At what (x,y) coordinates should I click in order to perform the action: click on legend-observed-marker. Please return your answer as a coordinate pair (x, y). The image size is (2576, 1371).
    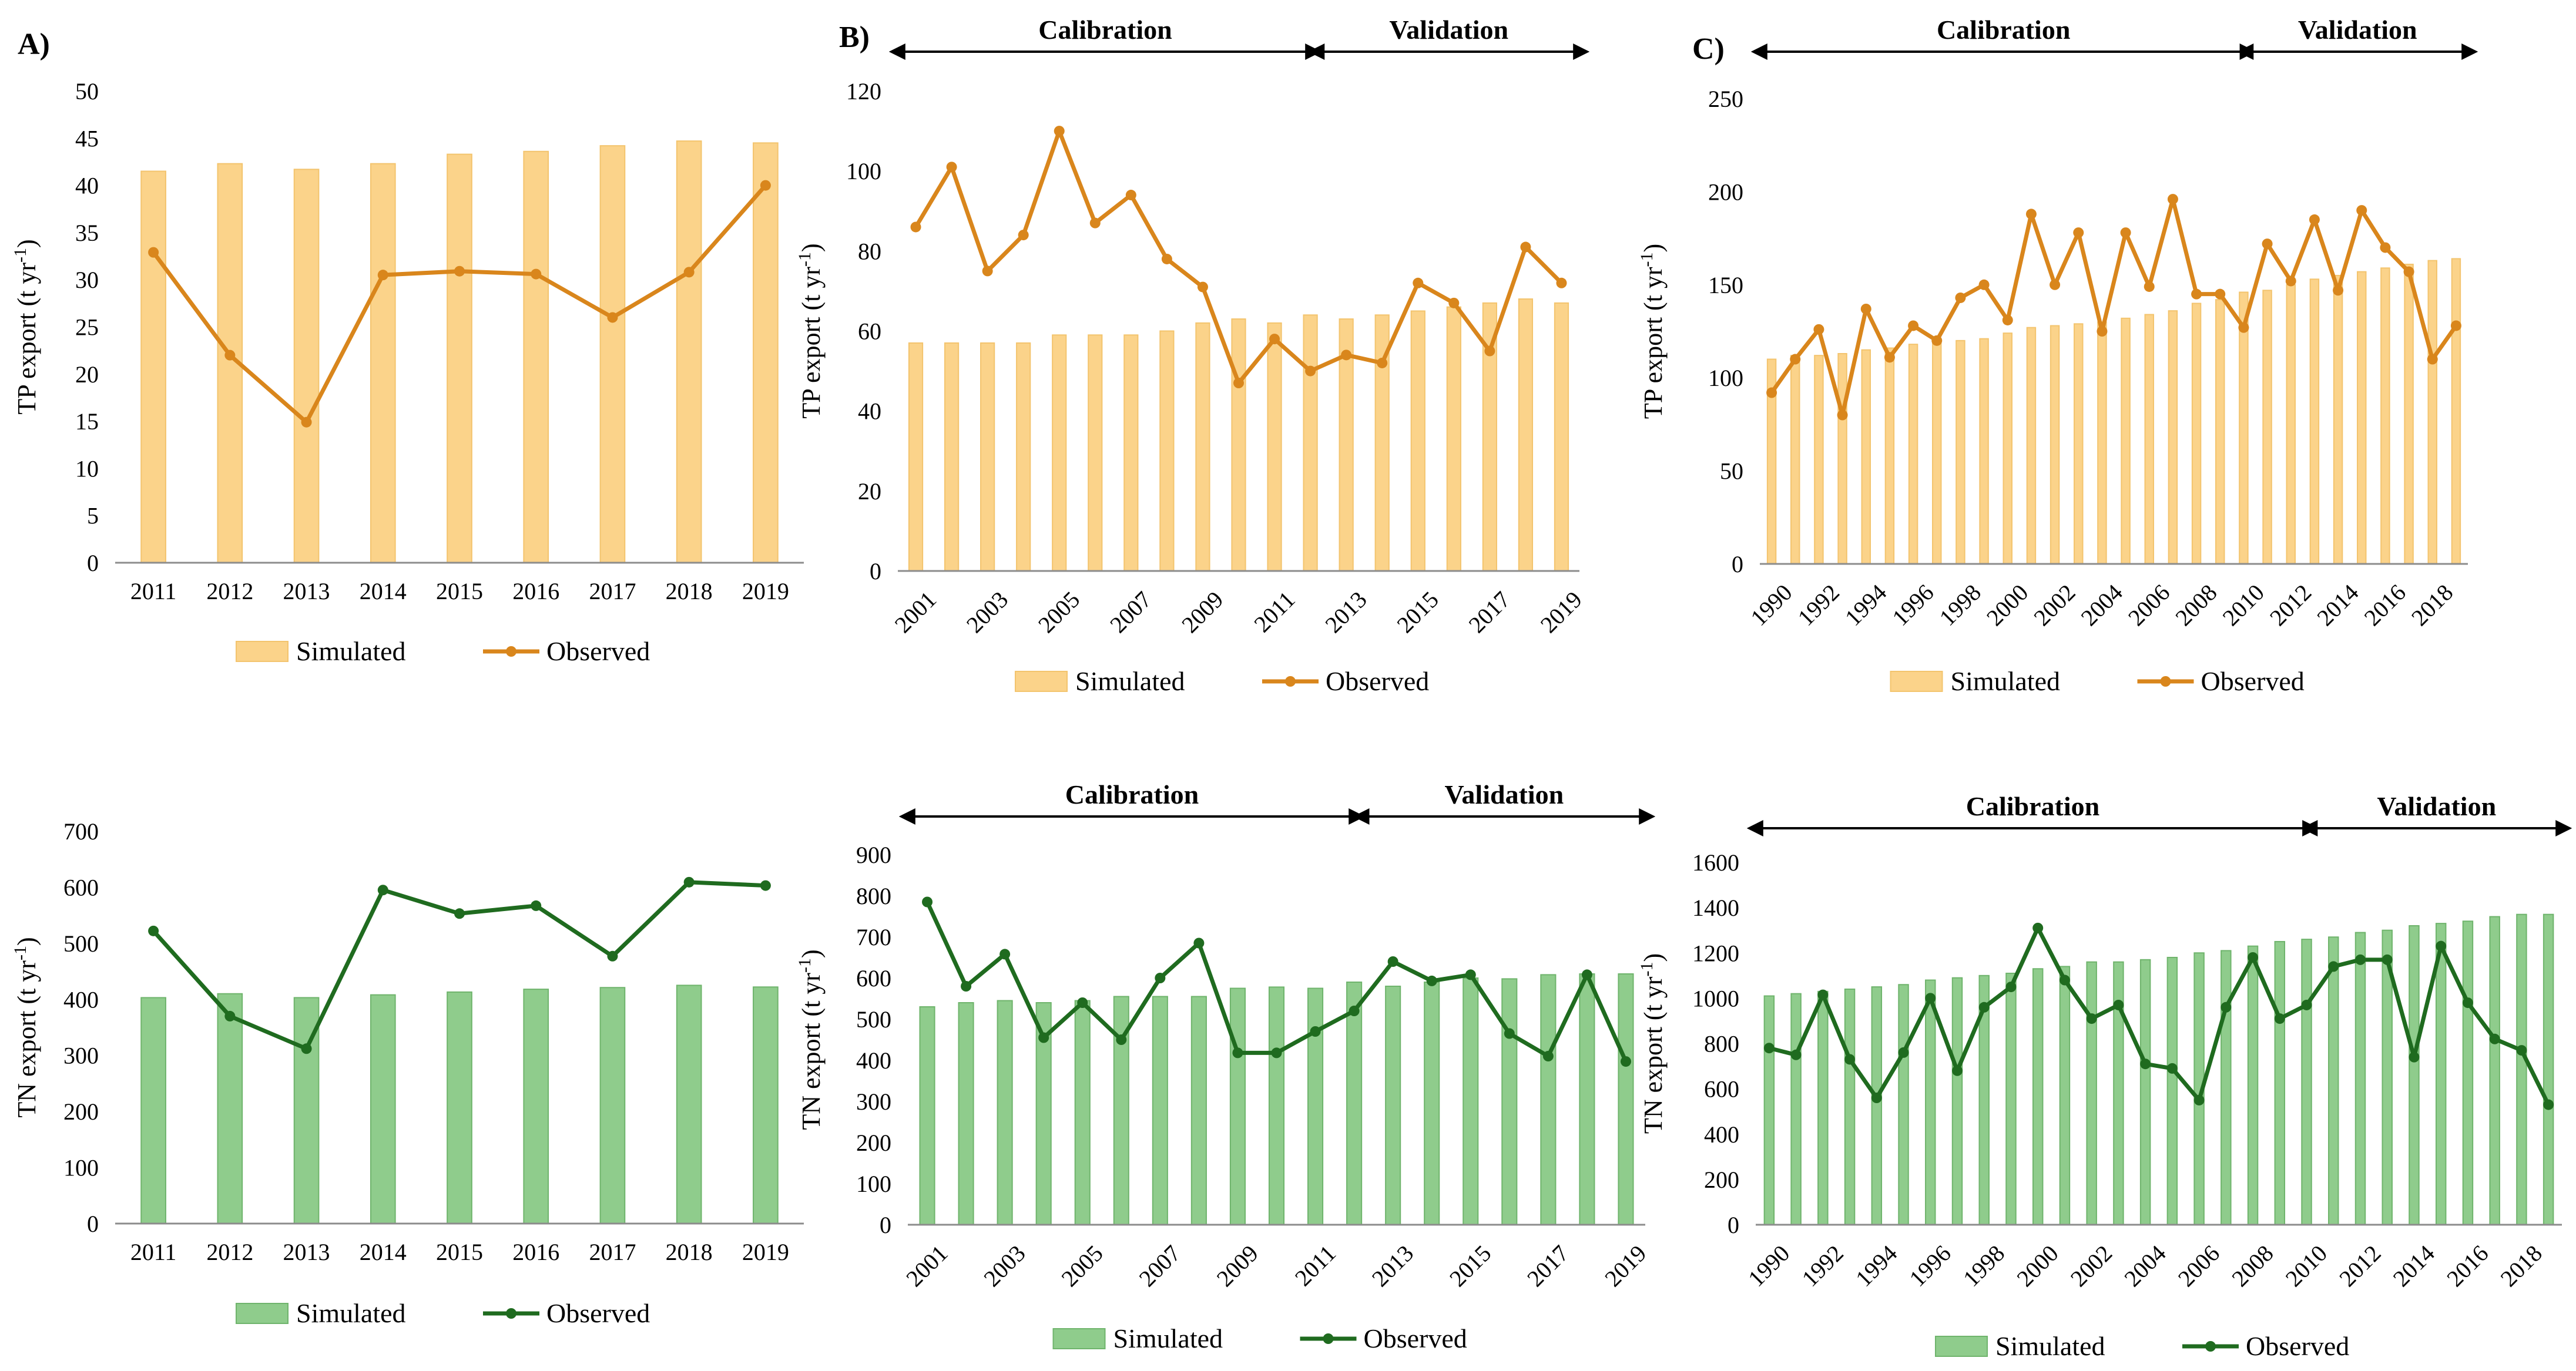
    Looking at the image, I should click on (2165, 681).